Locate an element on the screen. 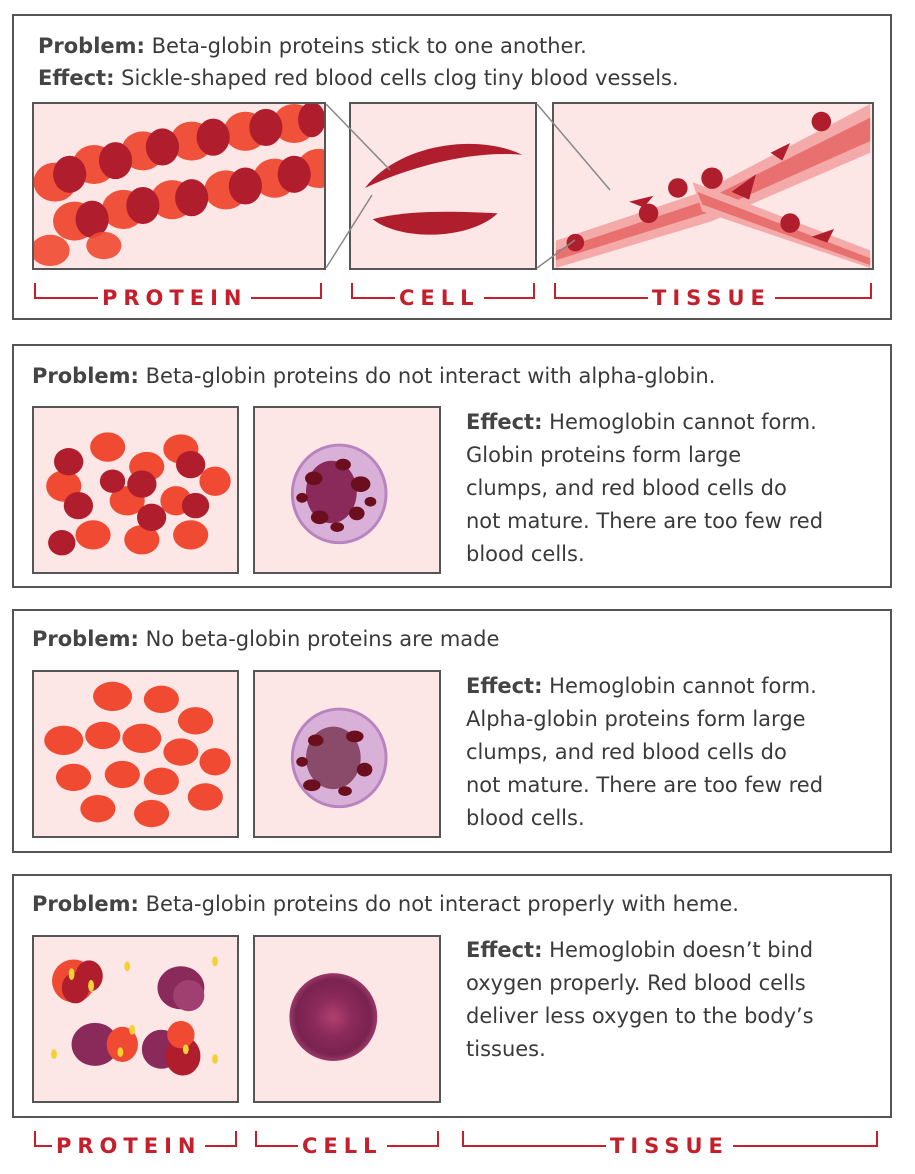  bottom-label-protein: PROTEIN is located at coordinates (129, 1146).